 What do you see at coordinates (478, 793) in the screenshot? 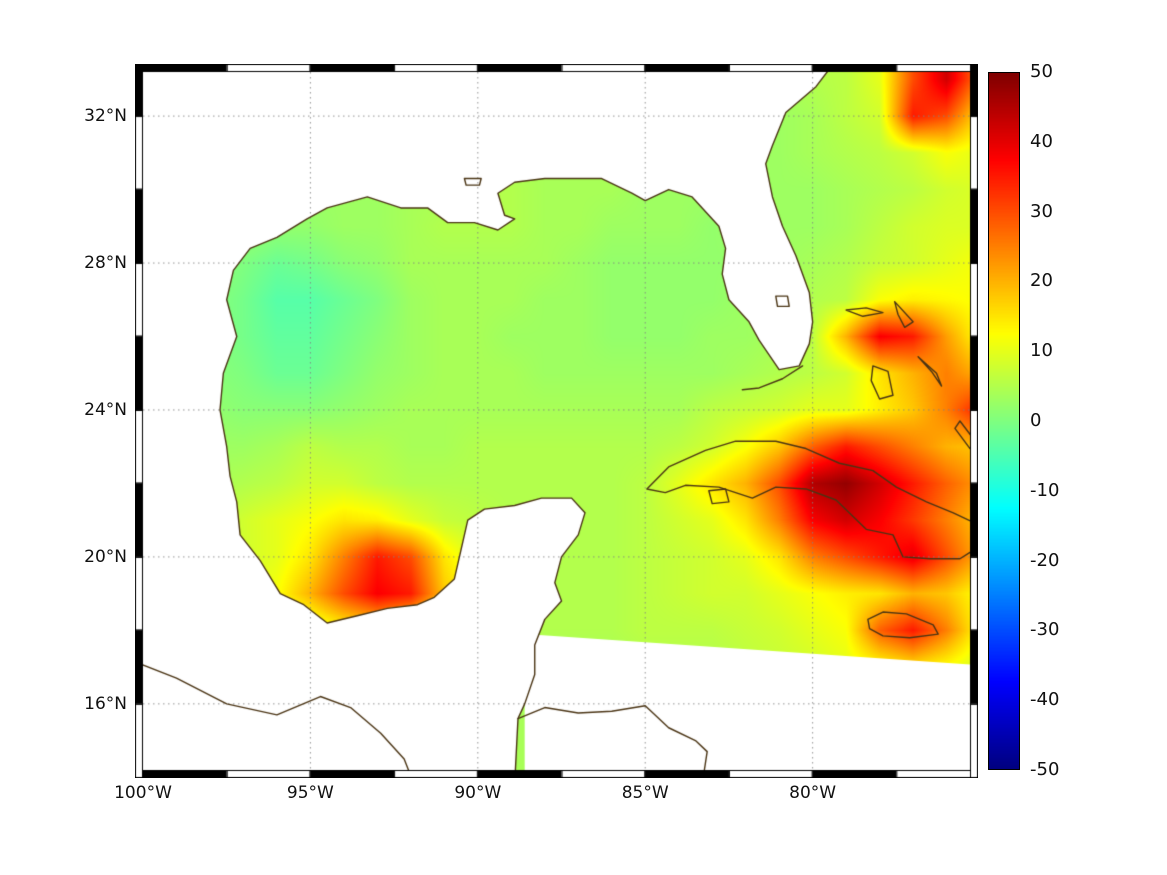
I see `x-tick-label: 90°W` at bounding box center [478, 793].